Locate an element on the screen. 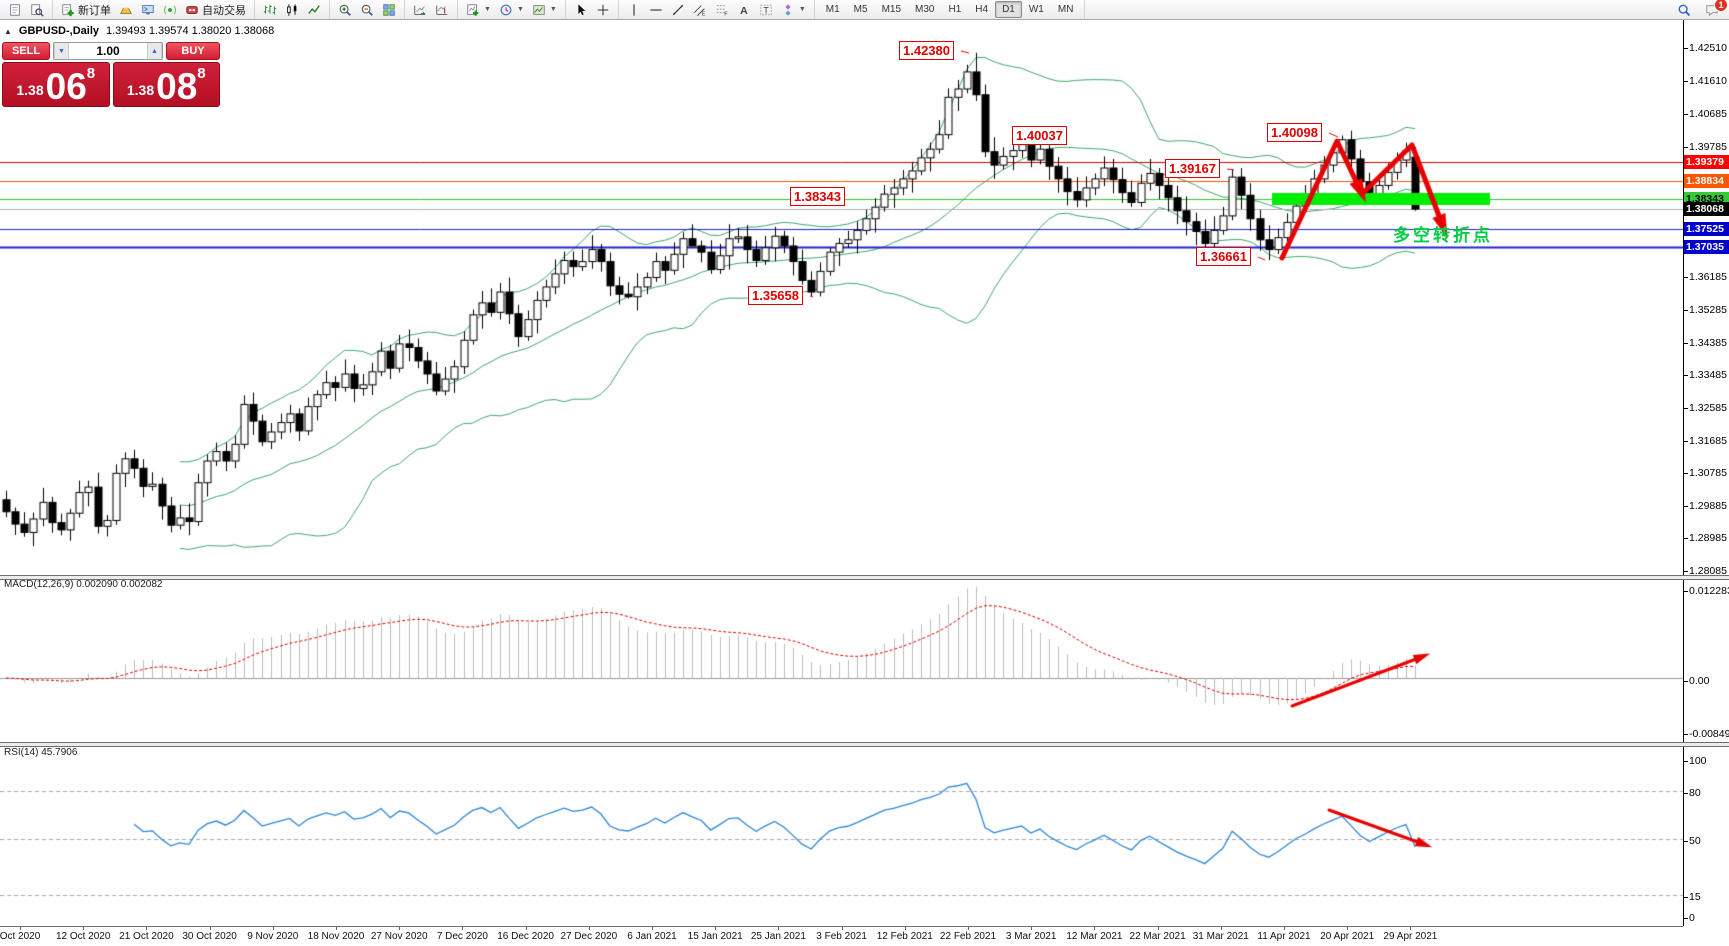 The height and width of the screenshot is (946, 1729). collapse-chart-icon: ▲ is located at coordinates (8, 31).